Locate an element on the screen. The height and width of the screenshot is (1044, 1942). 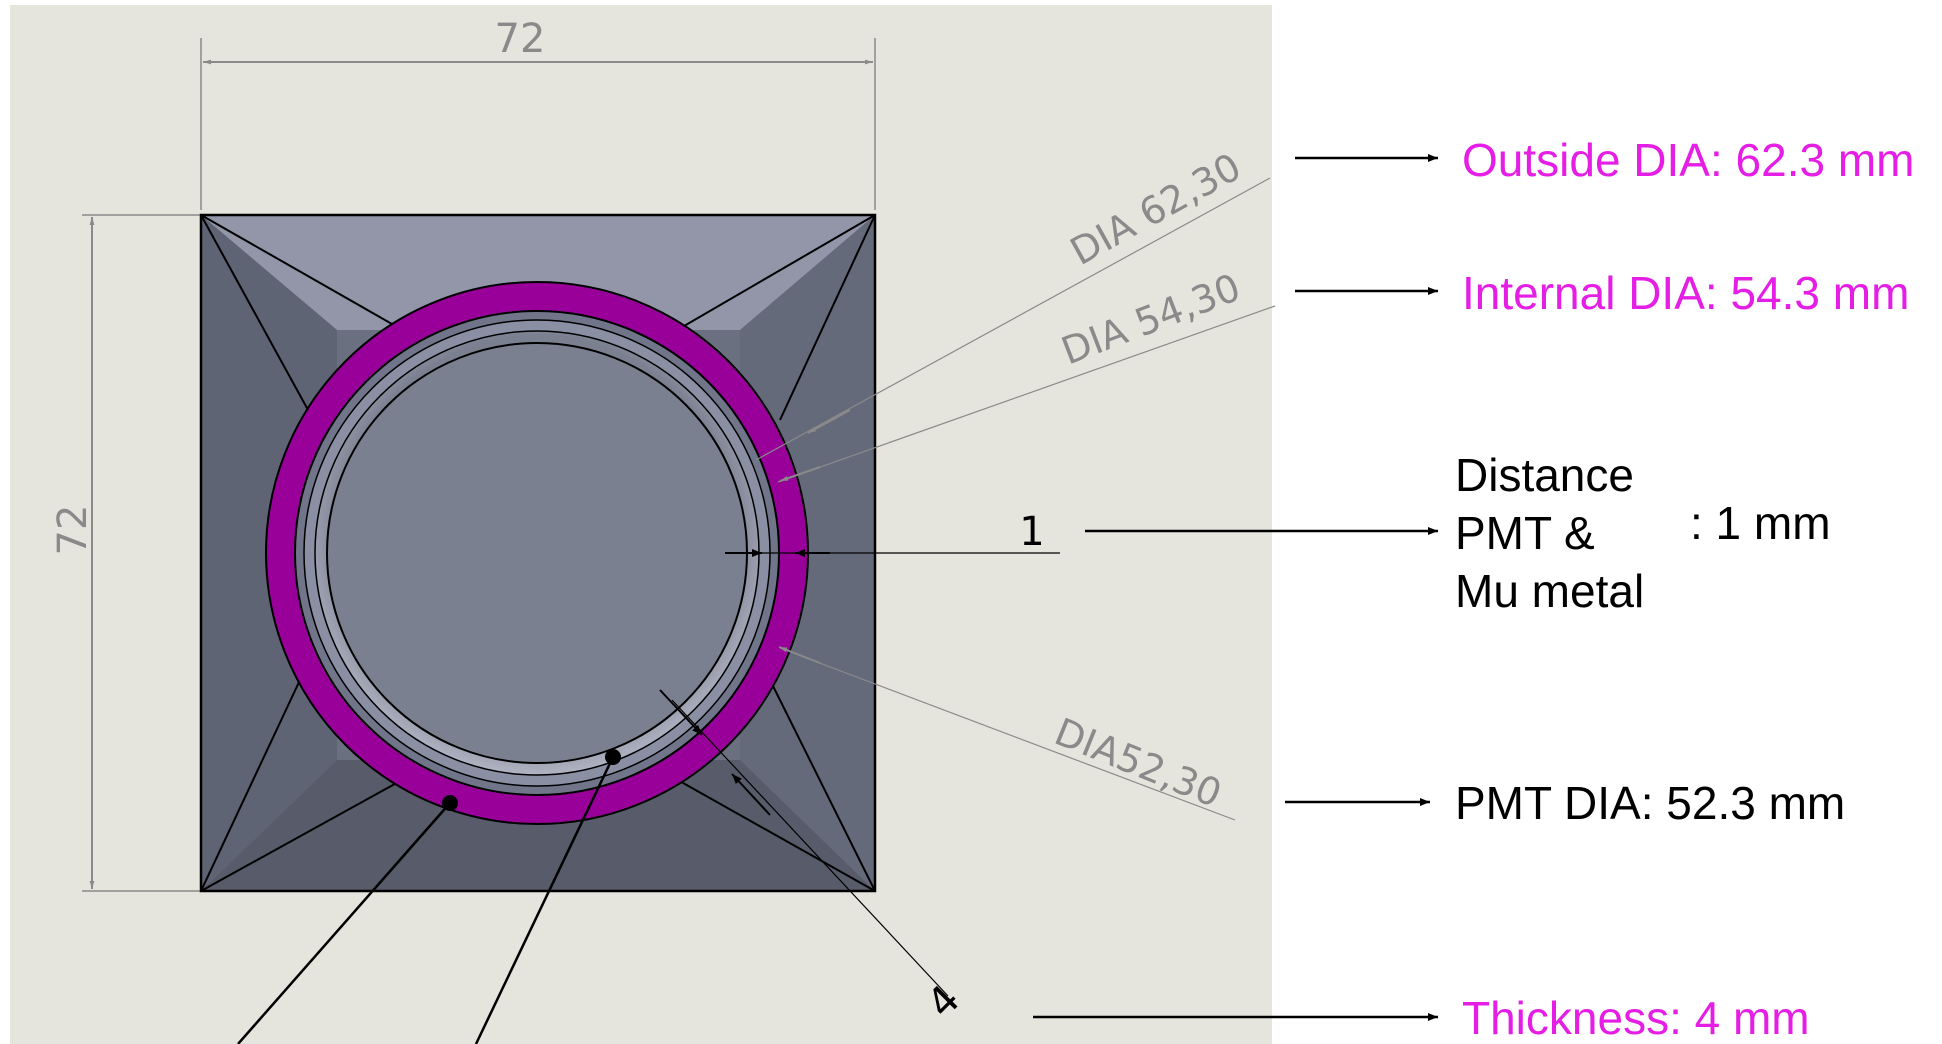
dimension-width-label: 72 is located at coordinates (520, 39).